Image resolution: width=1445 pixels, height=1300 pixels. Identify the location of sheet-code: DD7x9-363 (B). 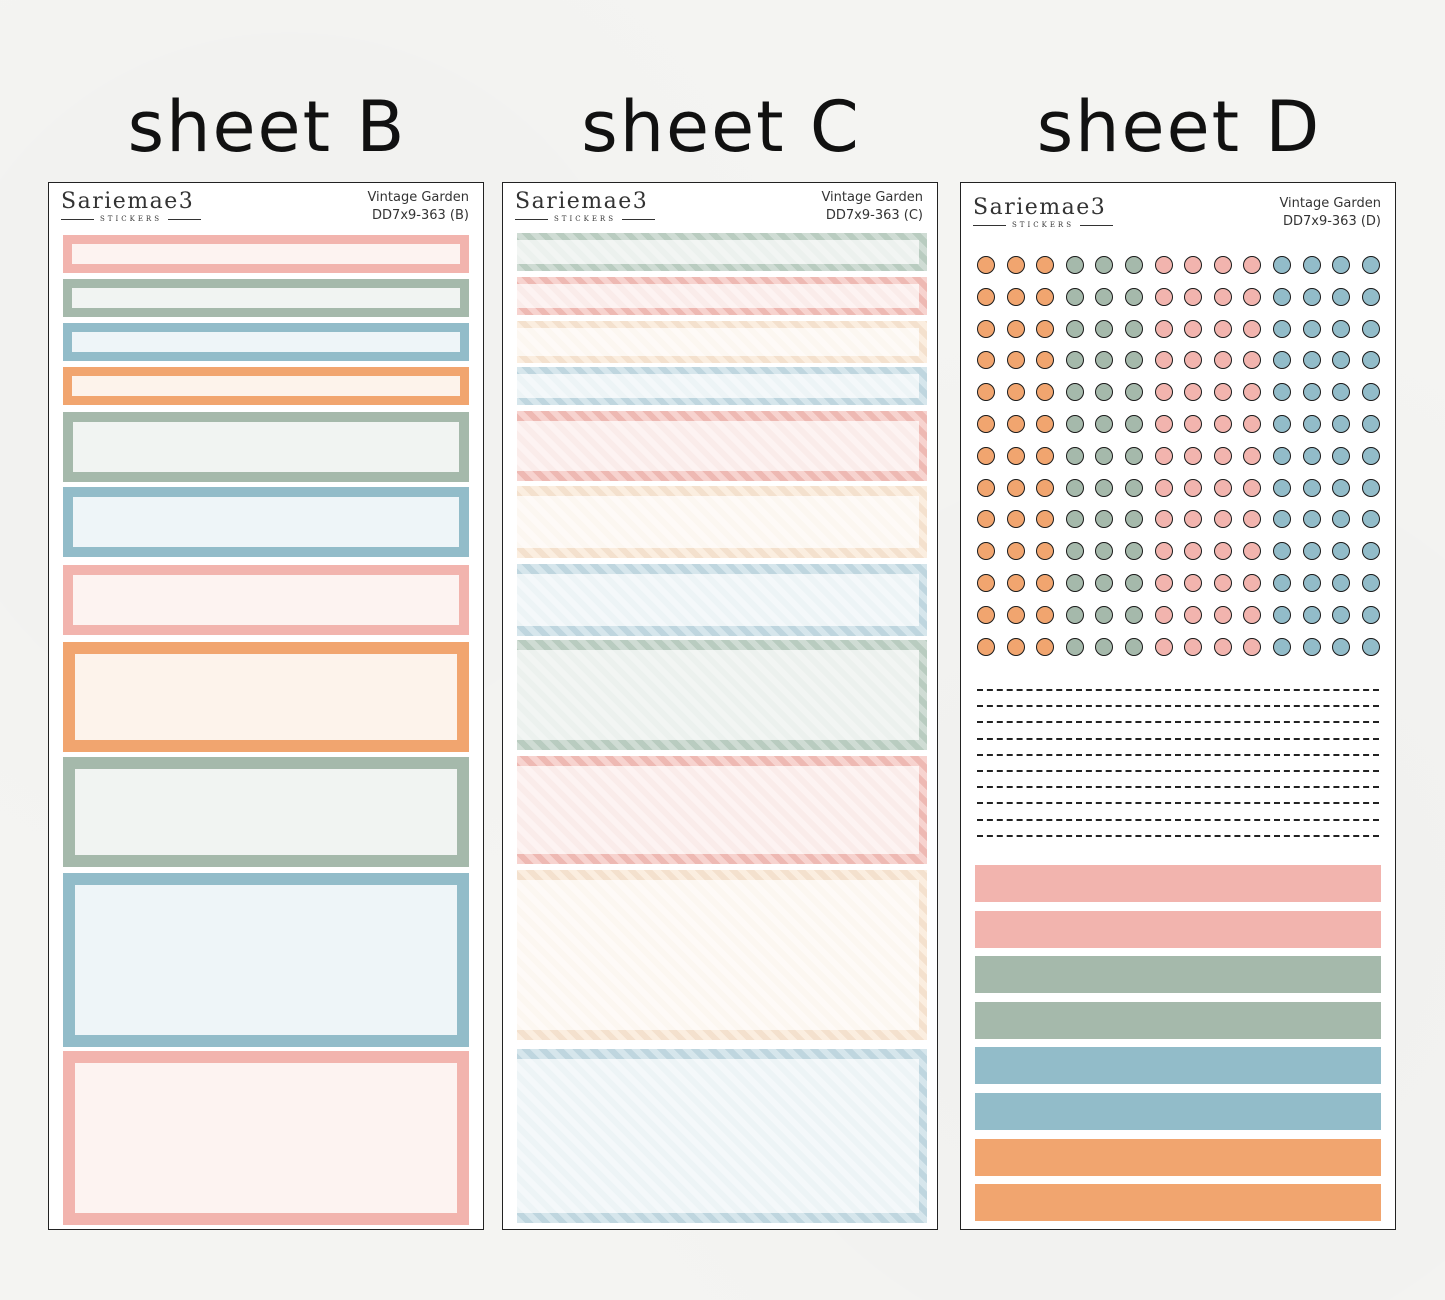
(420, 215).